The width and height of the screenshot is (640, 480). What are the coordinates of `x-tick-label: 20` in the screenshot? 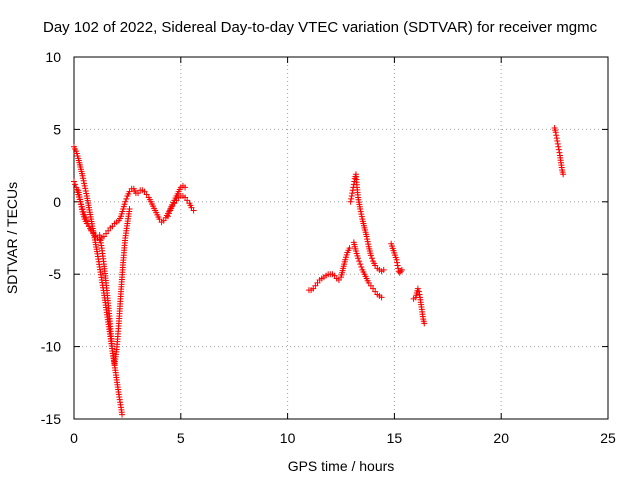 It's located at (501, 438).